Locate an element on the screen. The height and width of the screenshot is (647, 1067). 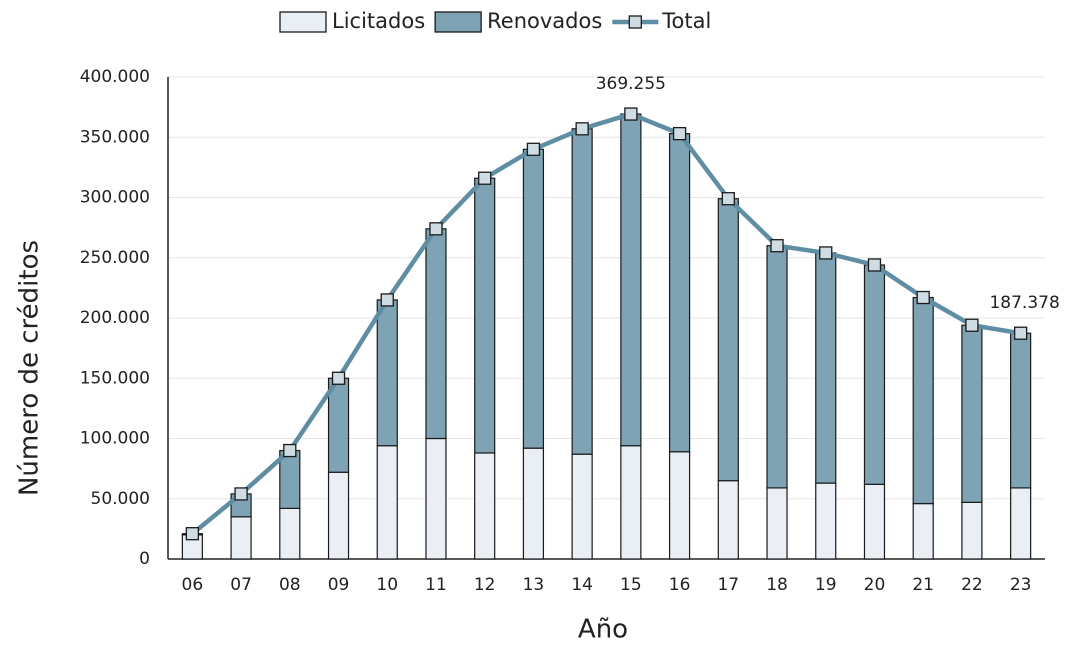
y-tick-label: 300.000 is located at coordinates (115, 198).